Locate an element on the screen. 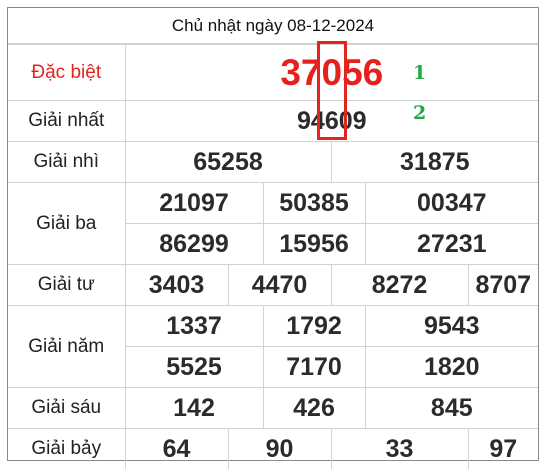 This screenshot has height=469, width=547. row-special-prize: Đặc biệt 37056 is located at coordinates (273, 72).